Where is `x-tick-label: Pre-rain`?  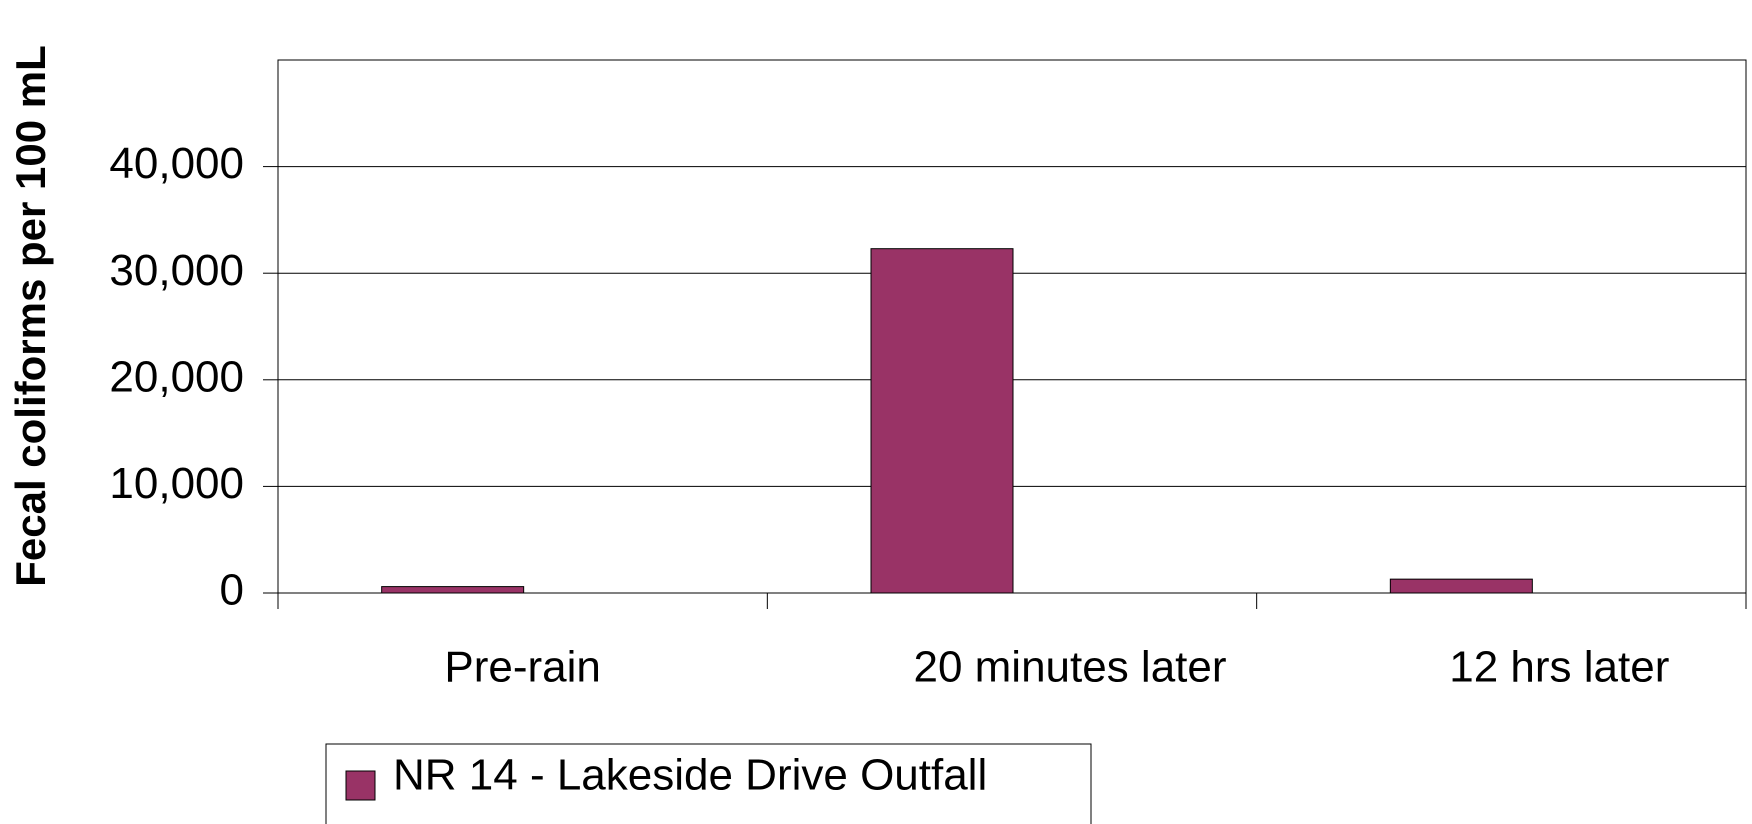
x-tick-label: Pre-rain is located at coordinates (522, 667).